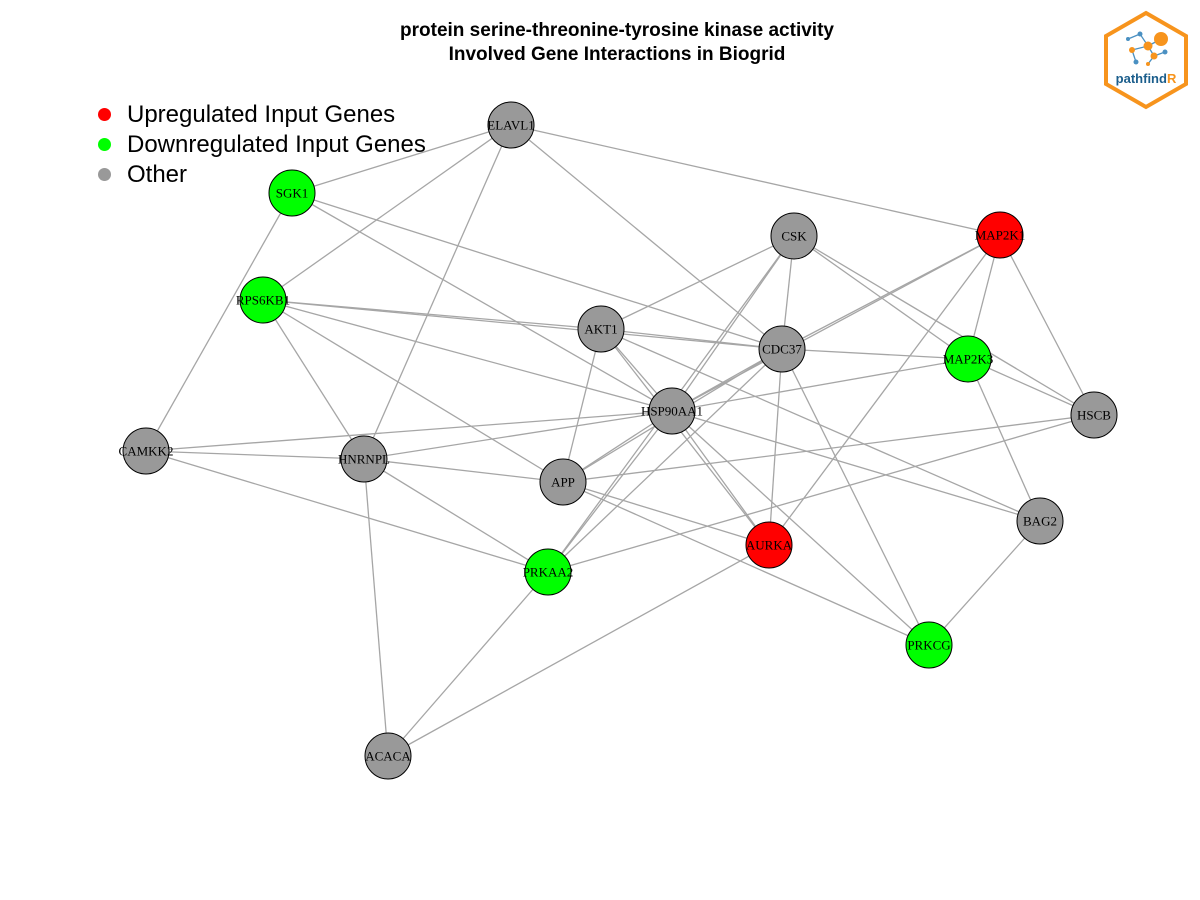 This screenshot has height=900, width=1200. I want to click on edge-hsp90aa1-camkk2, so click(409, 431).